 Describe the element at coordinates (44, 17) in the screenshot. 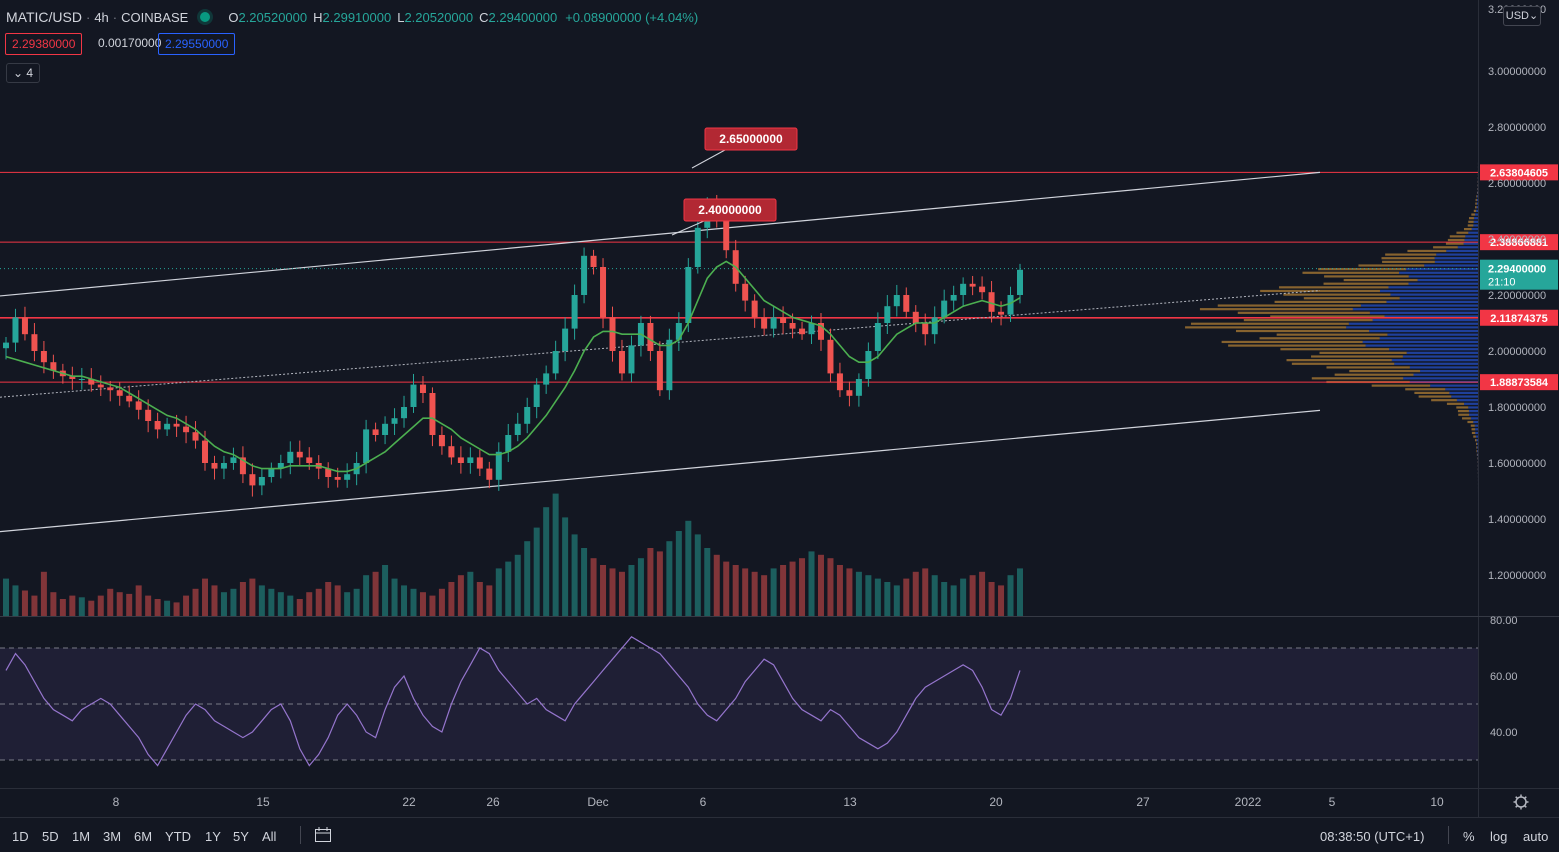

I see `symbol-name: MATIC/USD` at that location.